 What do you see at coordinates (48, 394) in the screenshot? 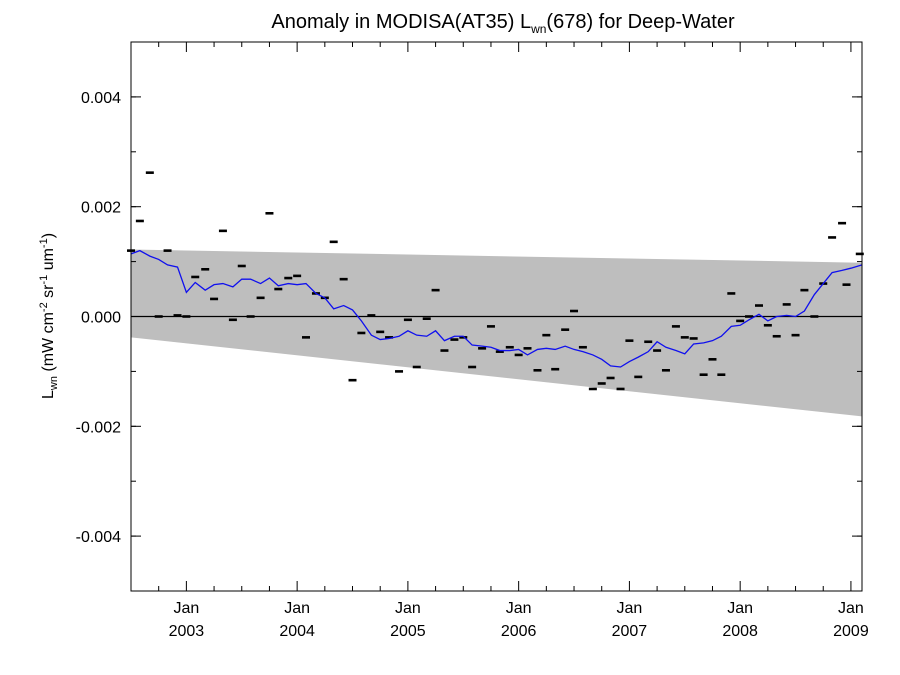
I see `y-axis-label-symbol: L` at bounding box center [48, 394].